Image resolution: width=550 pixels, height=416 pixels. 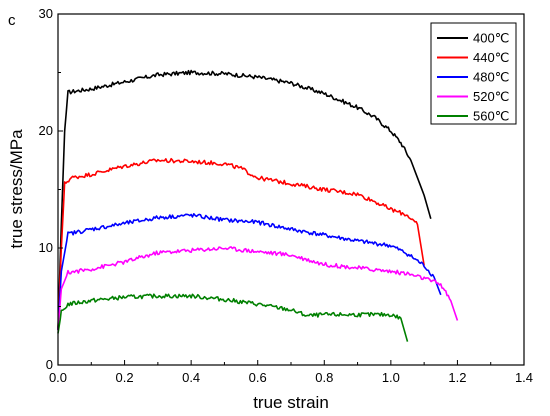 What do you see at coordinates (46, 130) in the screenshot?
I see `y-tick-label: 20` at bounding box center [46, 130].